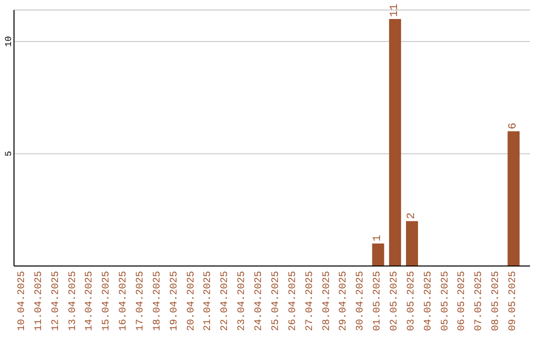  I want to click on x-tick-label: 13.04.2025, so click(73, 301).